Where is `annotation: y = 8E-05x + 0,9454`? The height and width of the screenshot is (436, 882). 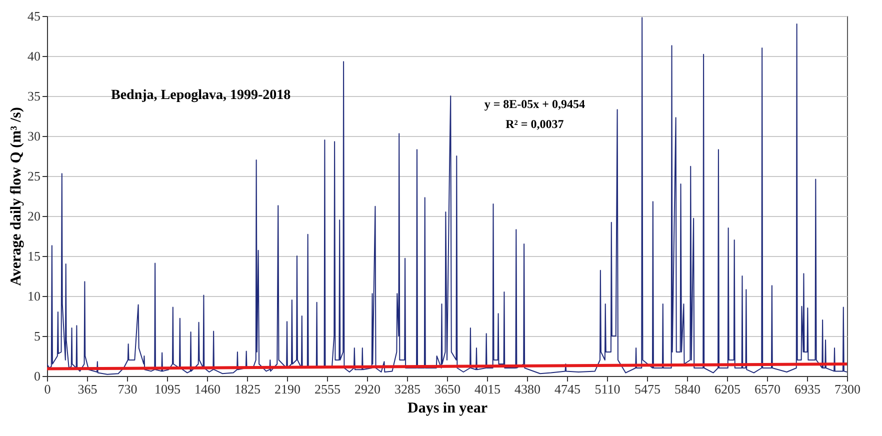 annotation: y = 8E-05x + 0,9454 is located at coordinates (535, 104).